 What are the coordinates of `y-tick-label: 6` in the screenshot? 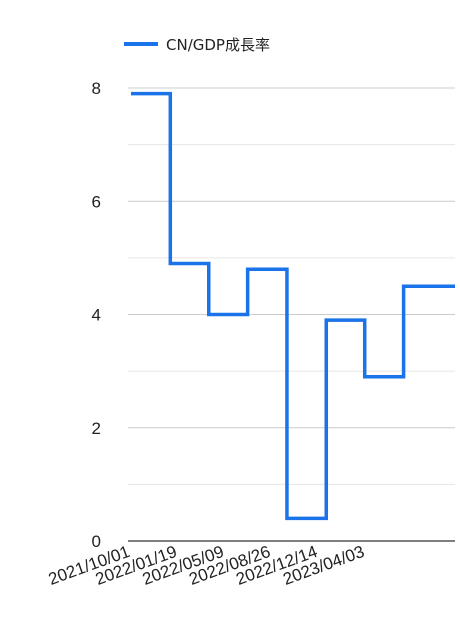 It's located at (96, 201).